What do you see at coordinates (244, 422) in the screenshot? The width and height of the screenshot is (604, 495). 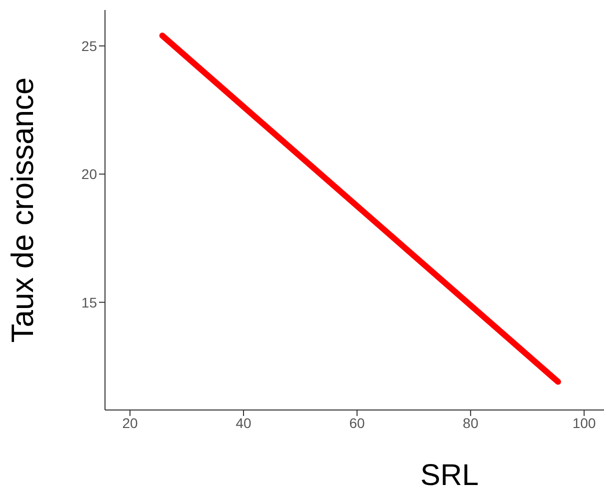 I see `x-tick-label: 40` at bounding box center [244, 422].